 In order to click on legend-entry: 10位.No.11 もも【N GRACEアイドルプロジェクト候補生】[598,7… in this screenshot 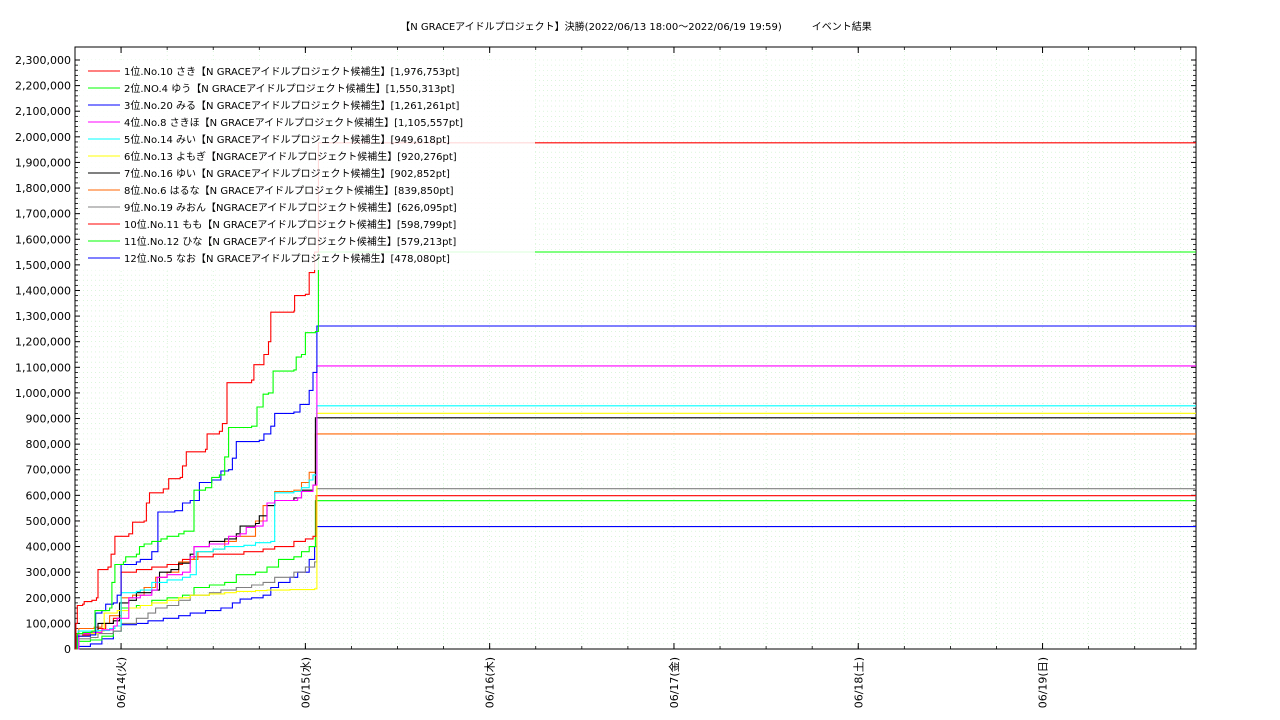, I will do `click(290, 224)`.